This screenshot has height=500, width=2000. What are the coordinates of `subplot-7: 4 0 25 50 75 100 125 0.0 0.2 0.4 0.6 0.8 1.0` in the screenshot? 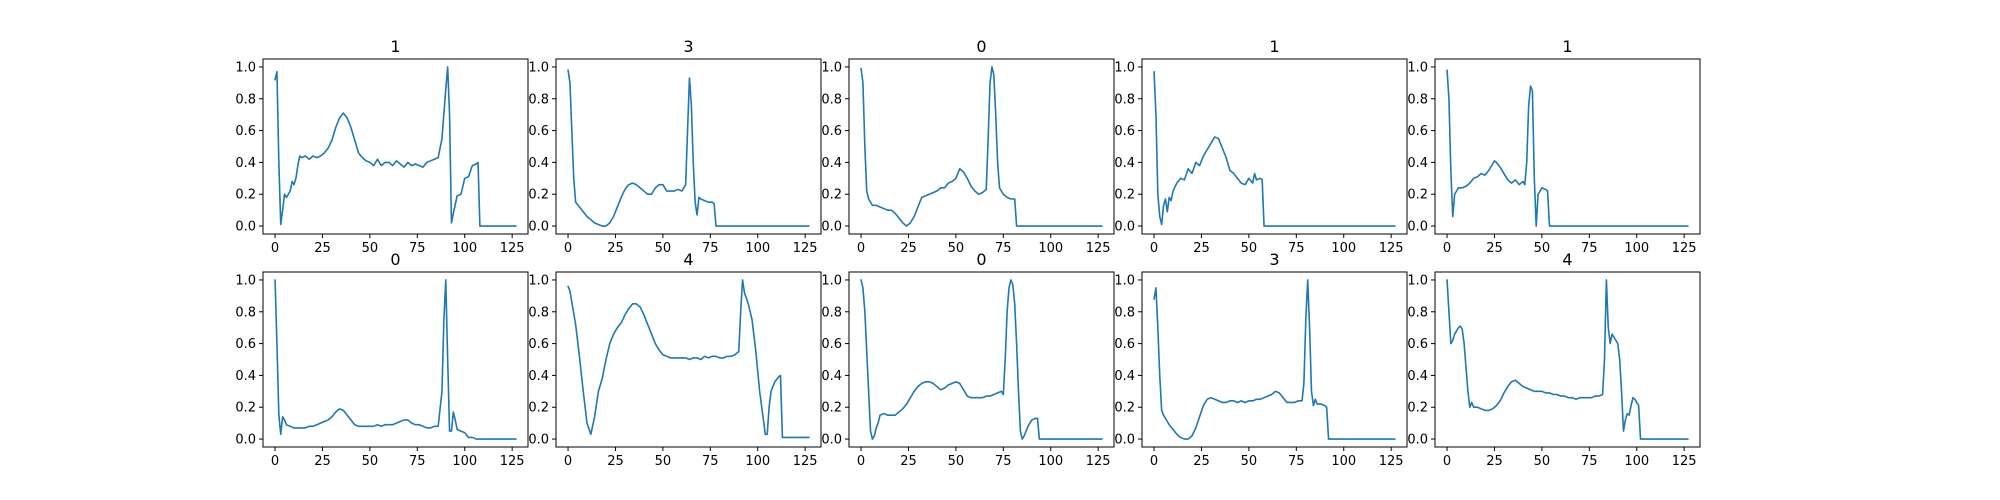 It's located at (675, 359).